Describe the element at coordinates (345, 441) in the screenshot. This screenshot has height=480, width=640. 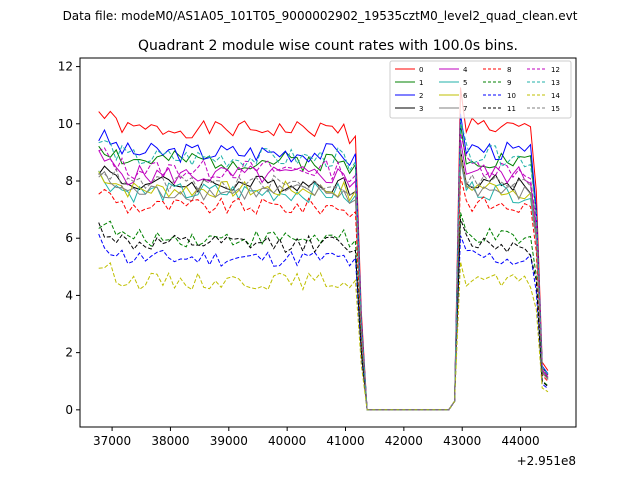
I see `x-tick-label: 41000` at that location.